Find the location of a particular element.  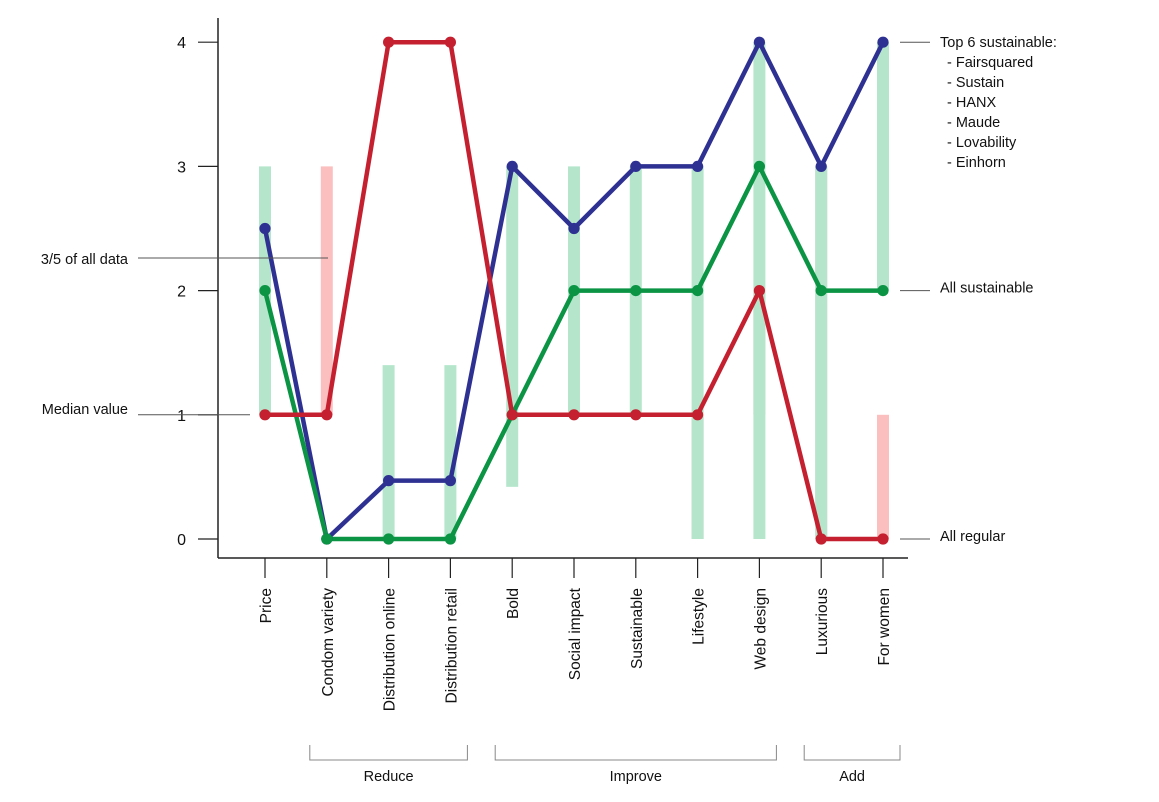

x-tick-label: Sustainable is located at coordinates (637, 628).